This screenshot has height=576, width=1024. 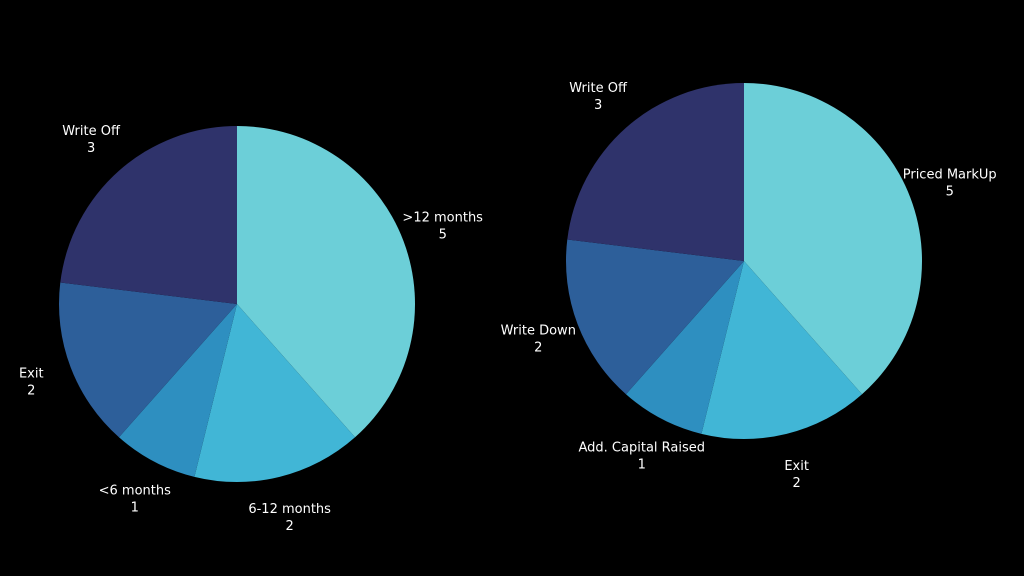 I want to click on slice-label: 6-12 months, so click(x=289, y=509).